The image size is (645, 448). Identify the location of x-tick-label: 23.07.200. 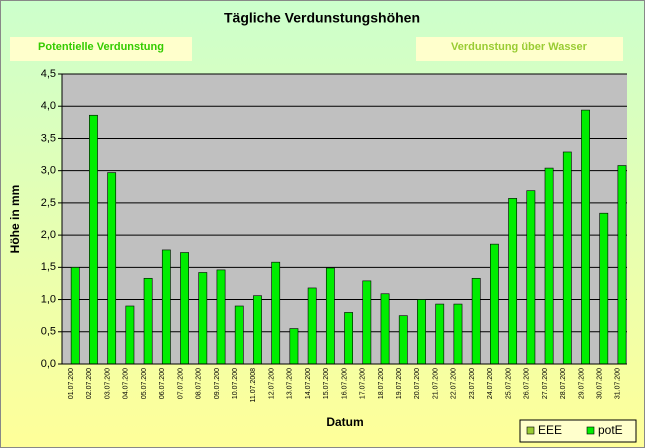
(472, 383).